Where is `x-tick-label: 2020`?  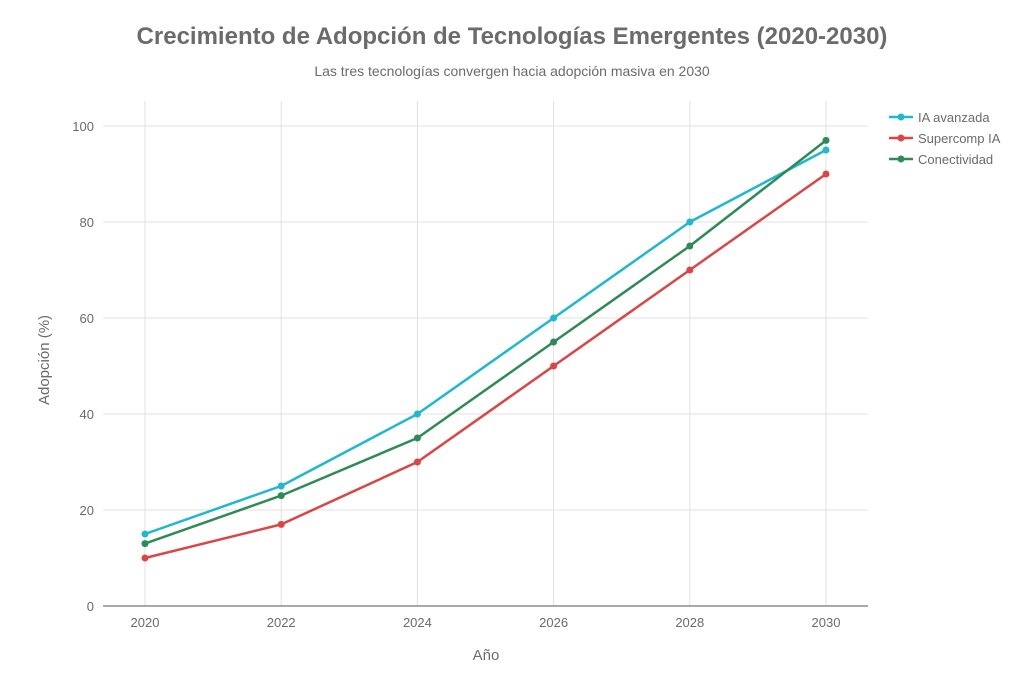
x-tick-label: 2020 is located at coordinates (145, 622).